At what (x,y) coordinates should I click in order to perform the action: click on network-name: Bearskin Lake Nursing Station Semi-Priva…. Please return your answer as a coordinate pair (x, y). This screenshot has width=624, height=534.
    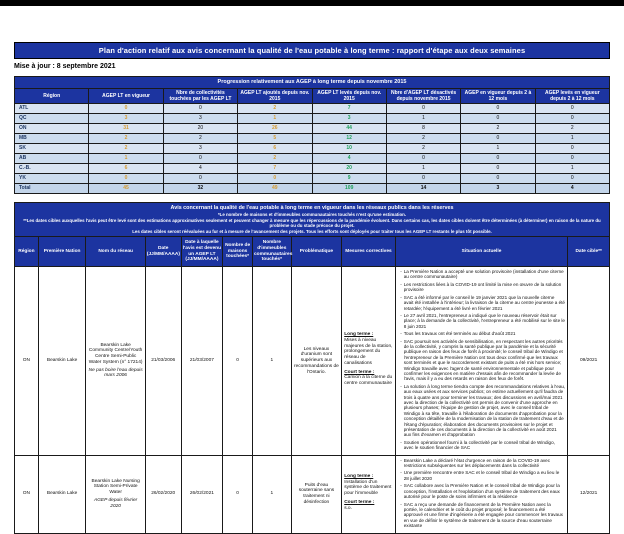
    Looking at the image, I should click on (115, 487).